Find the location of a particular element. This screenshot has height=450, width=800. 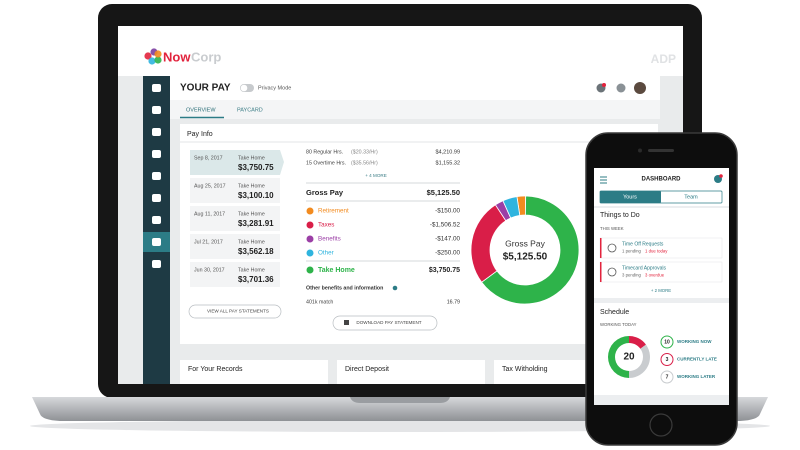

notification-badge is located at coordinates (604, 85).